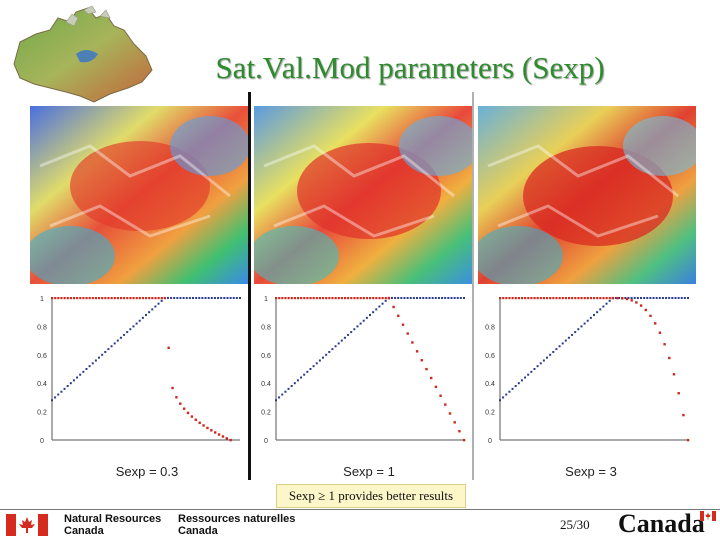 This screenshot has height=540, width=720. Describe the element at coordinates (237, 519) in the screenshot. I see `org-name-fr-line1: Ressources naturelles` at that location.